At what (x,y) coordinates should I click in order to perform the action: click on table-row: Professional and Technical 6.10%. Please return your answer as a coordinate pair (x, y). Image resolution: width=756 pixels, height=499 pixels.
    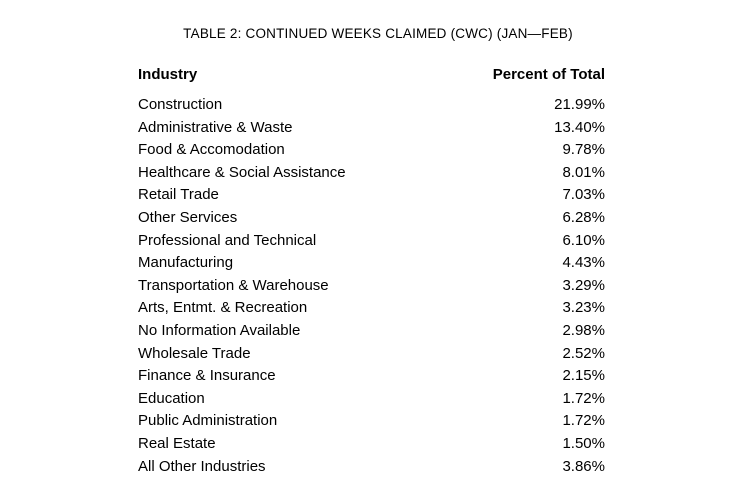
    Looking at the image, I should click on (371, 241).